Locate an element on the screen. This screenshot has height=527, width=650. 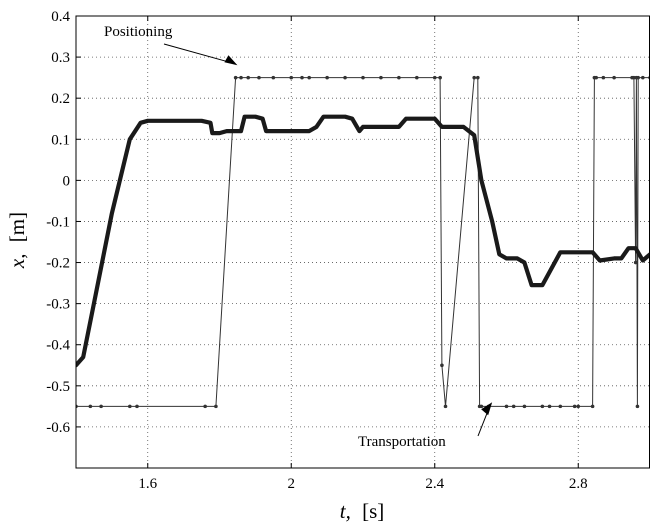
x-tick-label-3: 2.8 is located at coordinates (578, 484).